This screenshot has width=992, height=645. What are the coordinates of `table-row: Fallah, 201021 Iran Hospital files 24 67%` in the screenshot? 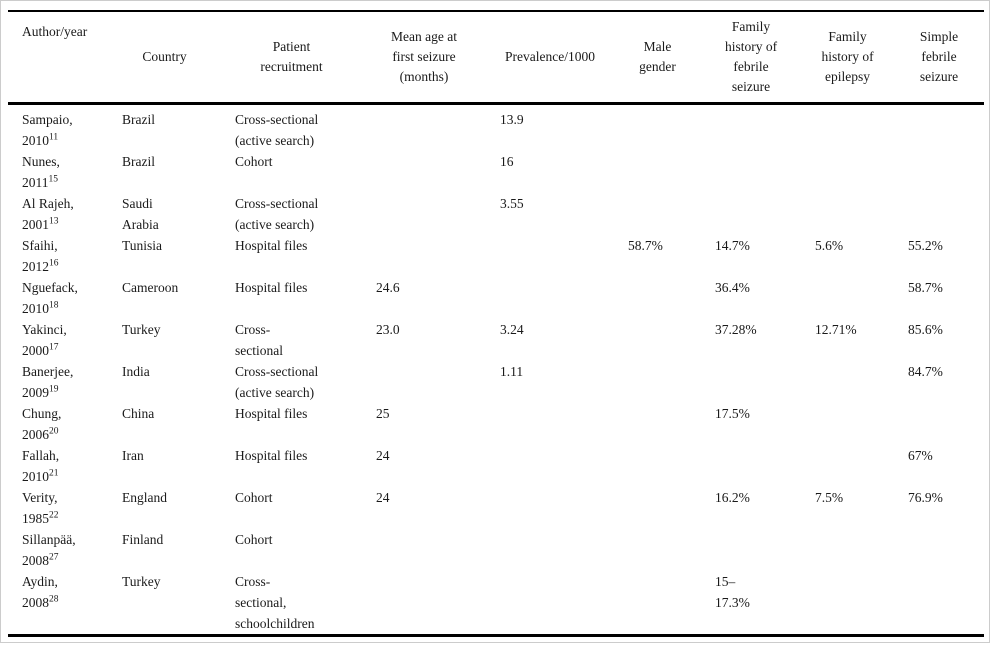 It's located at (496, 466).